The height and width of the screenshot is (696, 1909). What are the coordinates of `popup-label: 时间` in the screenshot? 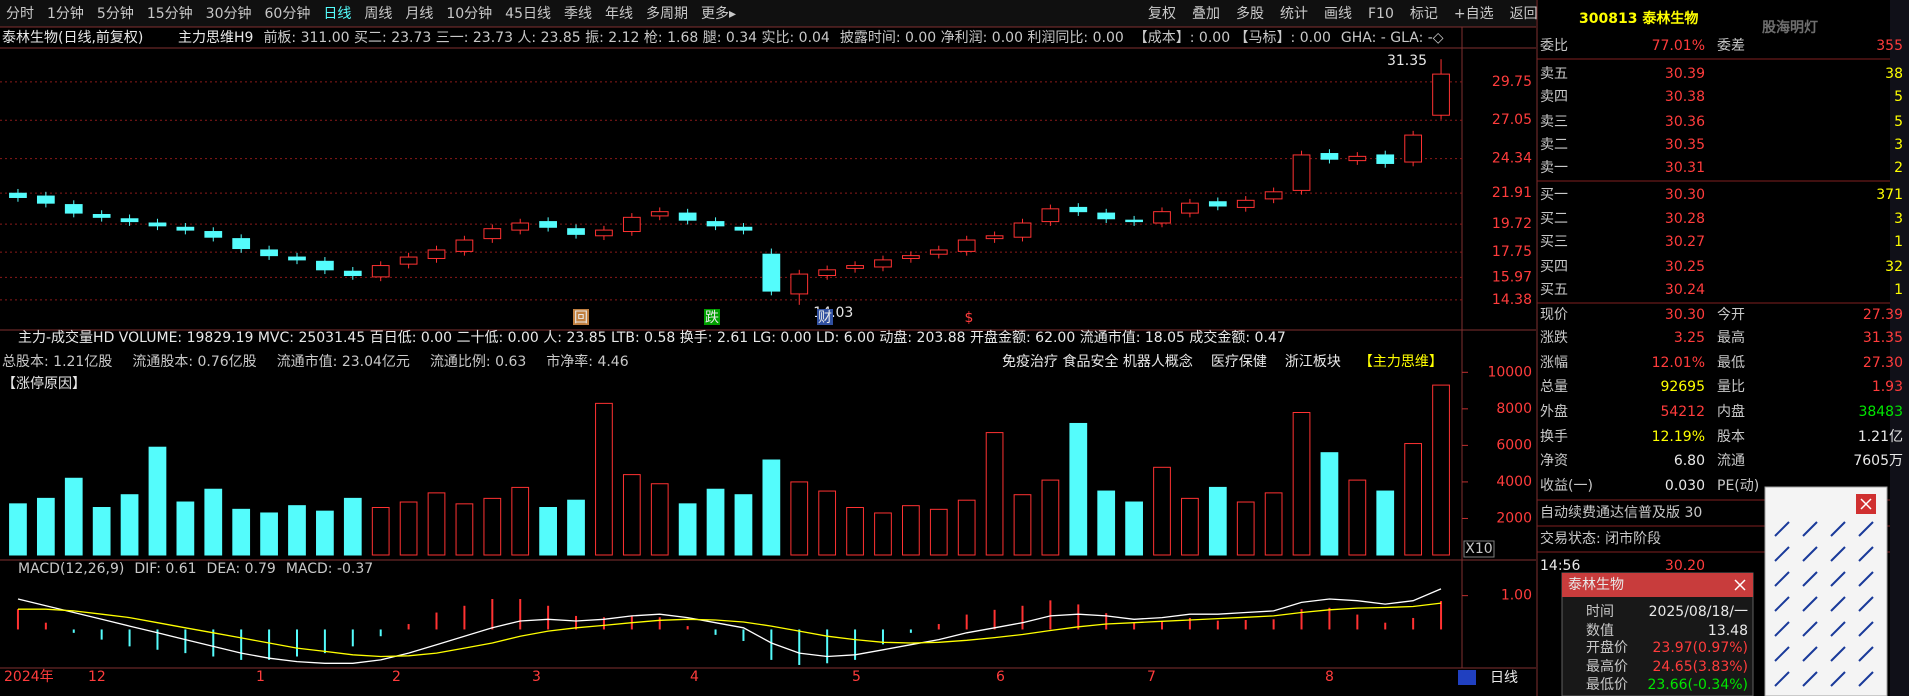 It's located at (1600, 612).